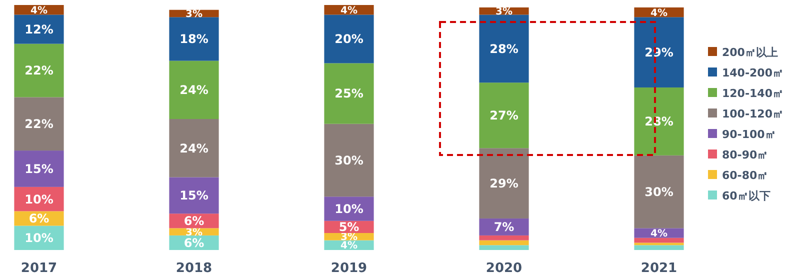 Image resolution: width=793 pixels, height=280 pixels. Describe the element at coordinates (753, 73) in the screenshot. I see `legend-label: 140-200㎡` at that location.